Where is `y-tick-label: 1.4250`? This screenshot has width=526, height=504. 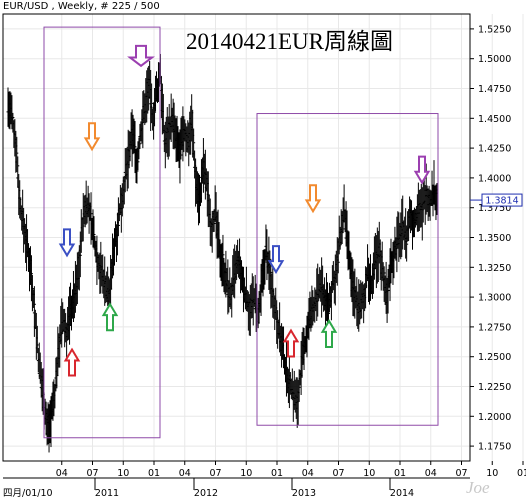 y-tick-label: 1.4250 is located at coordinates (494, 149).